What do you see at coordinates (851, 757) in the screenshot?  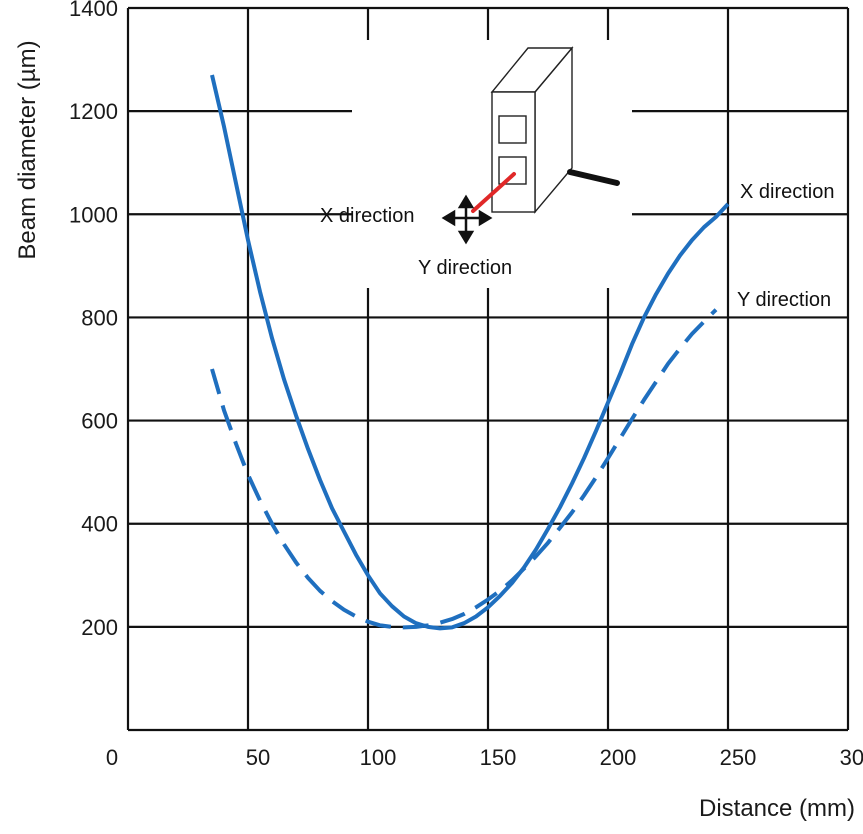 I see `x-tick-label: 300` at bounding box center [851, 757].